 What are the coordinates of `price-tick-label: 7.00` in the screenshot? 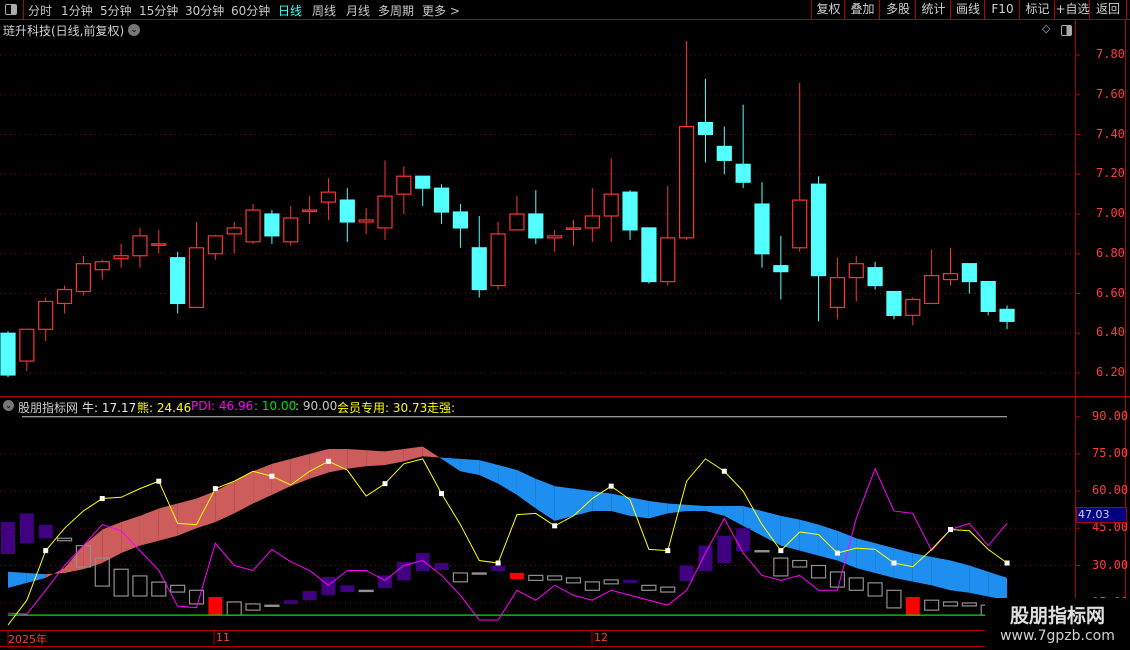 It's located at (1110, 213).